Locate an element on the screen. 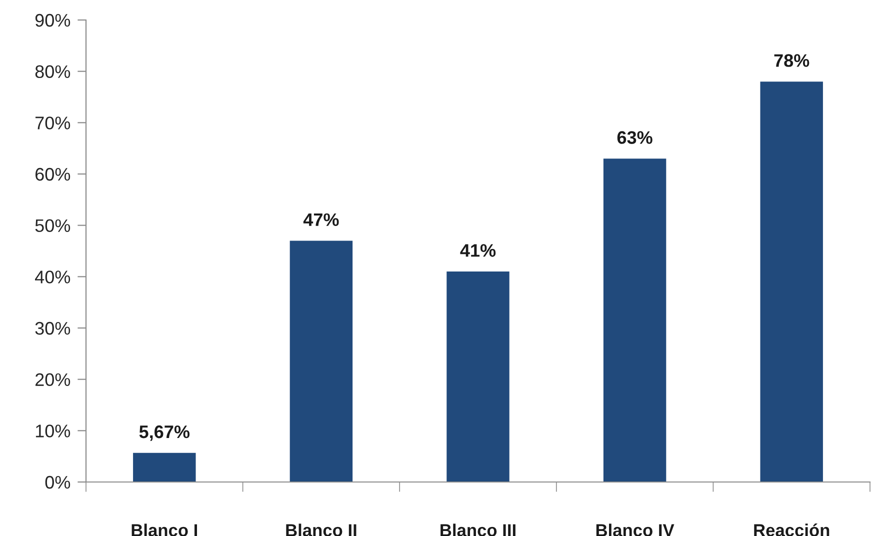 Image resolution: width=881 pixels, height=536 pixels. y-tick-label: 50% is located at coordinates (52, 225).